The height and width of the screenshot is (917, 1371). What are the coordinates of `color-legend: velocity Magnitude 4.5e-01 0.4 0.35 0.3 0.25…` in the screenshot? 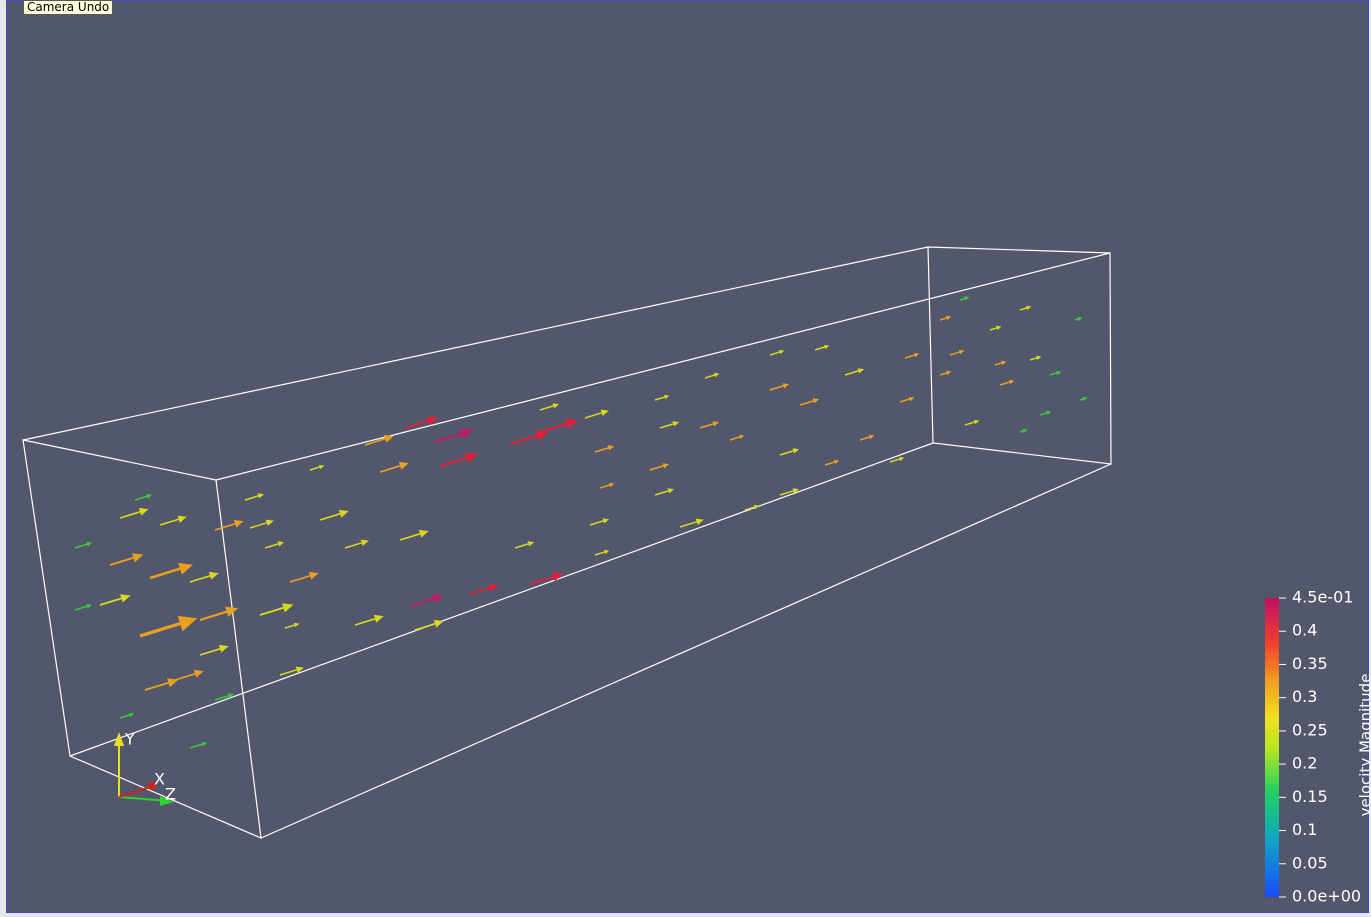 It's located at (1318, 747).